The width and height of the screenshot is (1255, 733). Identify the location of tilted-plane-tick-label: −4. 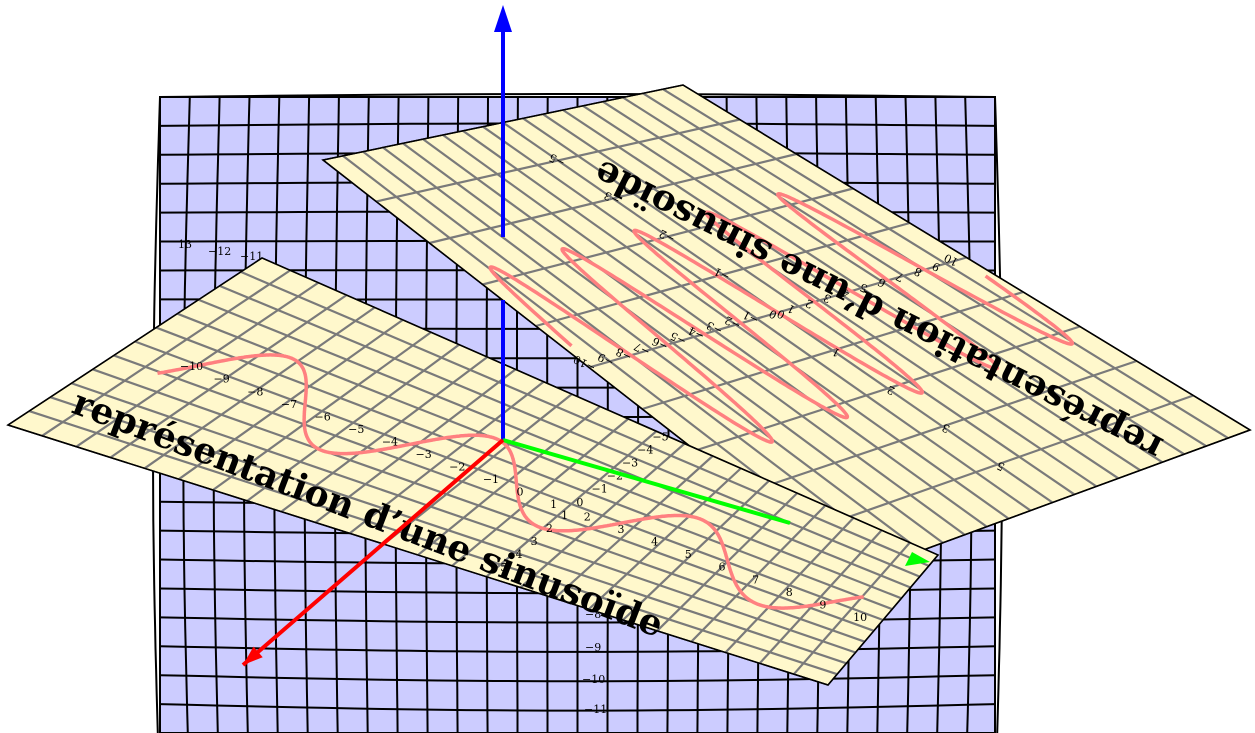
(696, 333).